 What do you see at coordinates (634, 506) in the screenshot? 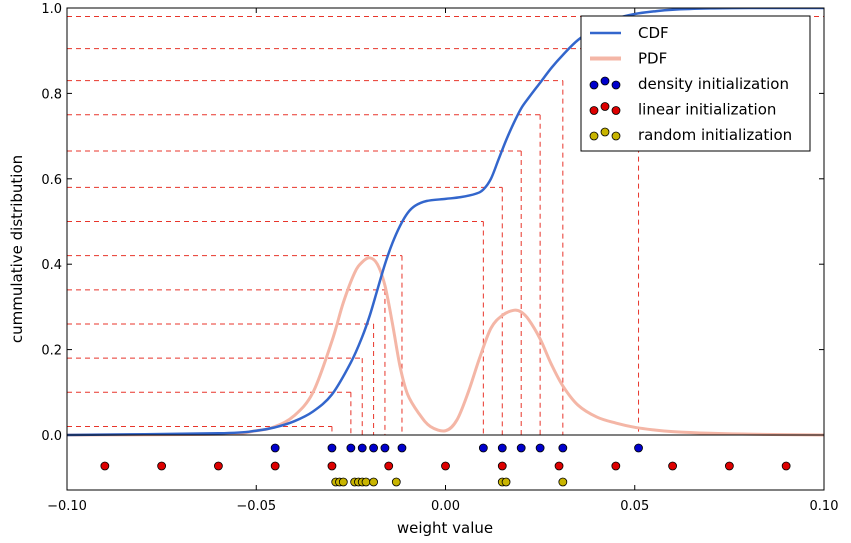
I see `x-tick-label: 0.05` at bounding box center [634, 506].